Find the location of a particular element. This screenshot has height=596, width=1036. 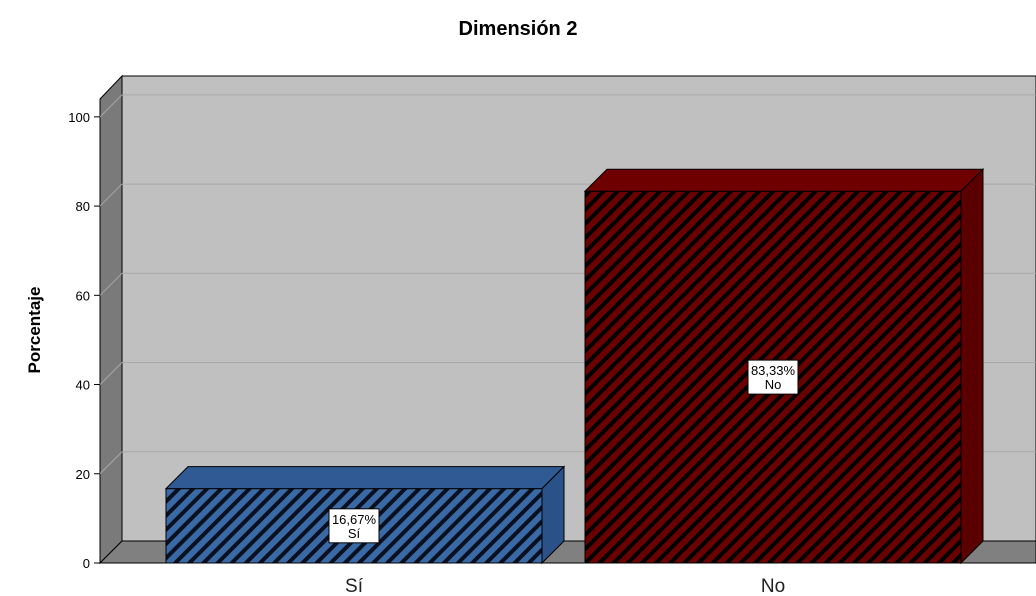

y-axis-label: Porcentaje is located at coordinates (34, 330).